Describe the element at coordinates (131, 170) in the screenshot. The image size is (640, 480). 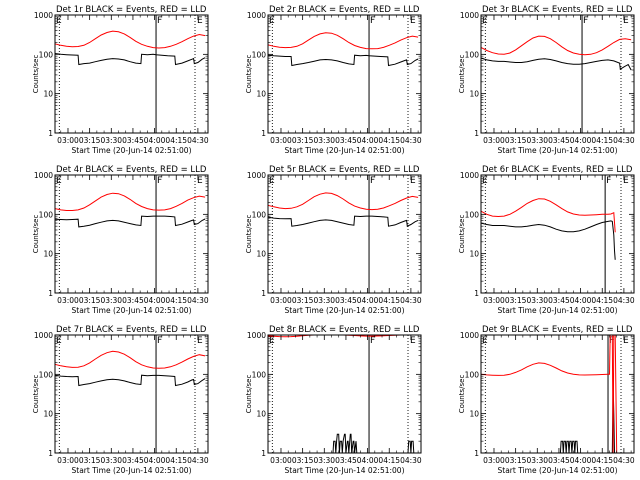
I see `panel-title: Det 4r BLACK = Events, RED = LLD` at that location.